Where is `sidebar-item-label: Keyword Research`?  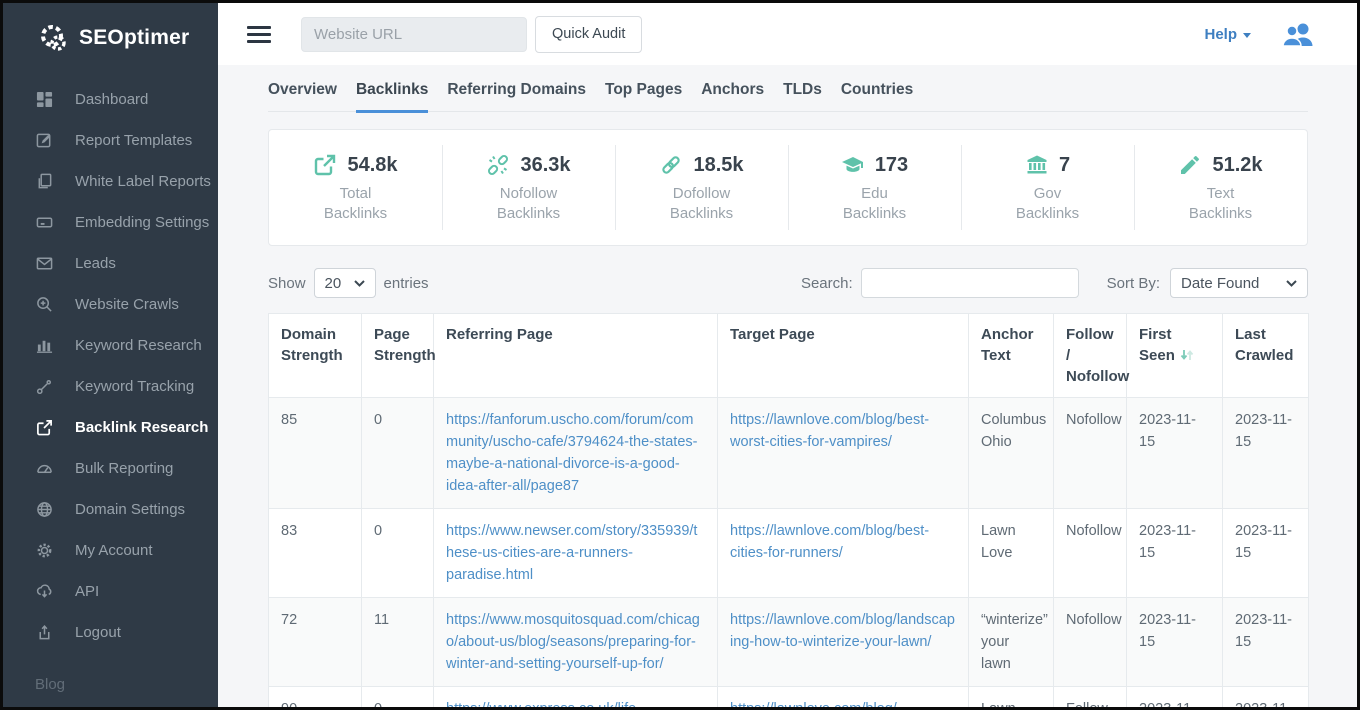 sidebar-item-label: Keyword Research is located at coordinates (138, 345).